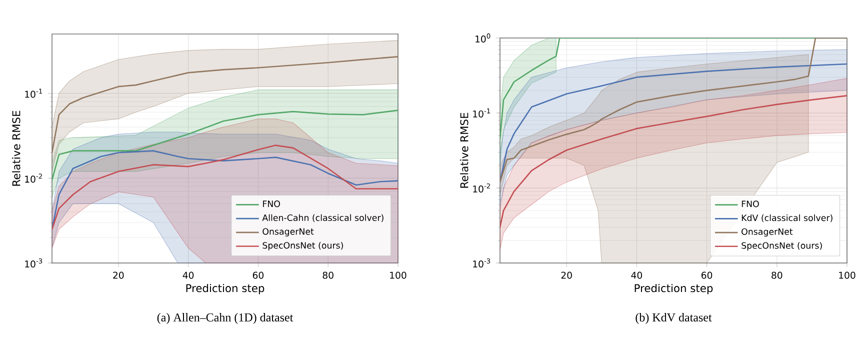 This screenshot has width=862, height=340. I want to click on text: (a) Allen–Cahn (1D) dataset, so click(225, 318).